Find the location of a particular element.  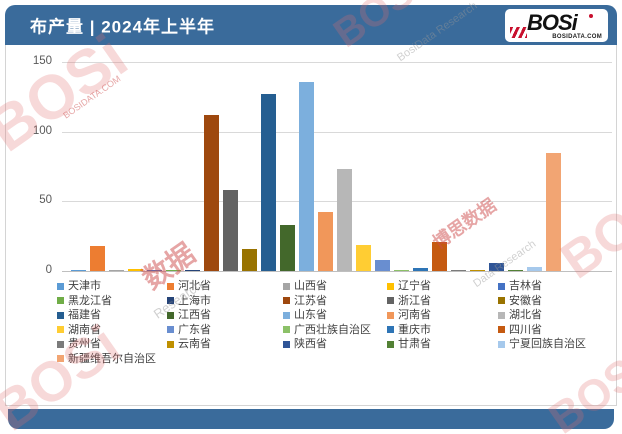

legend-label: 浙江省 is located at coordinates (414, 300).